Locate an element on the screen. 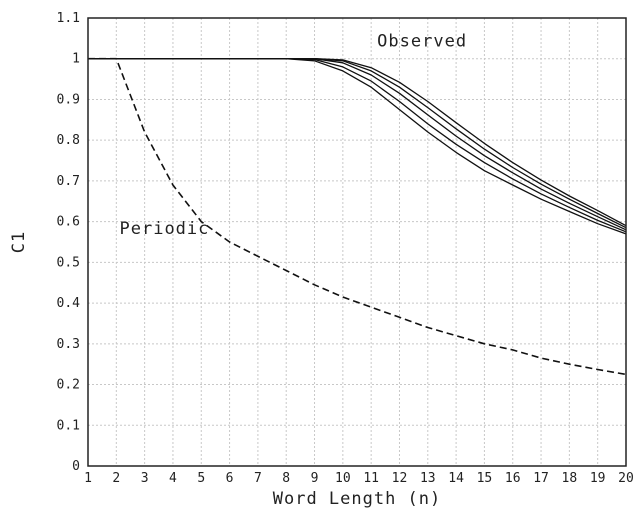  x-tick-label: 5 is located at coordinates (201, 478).